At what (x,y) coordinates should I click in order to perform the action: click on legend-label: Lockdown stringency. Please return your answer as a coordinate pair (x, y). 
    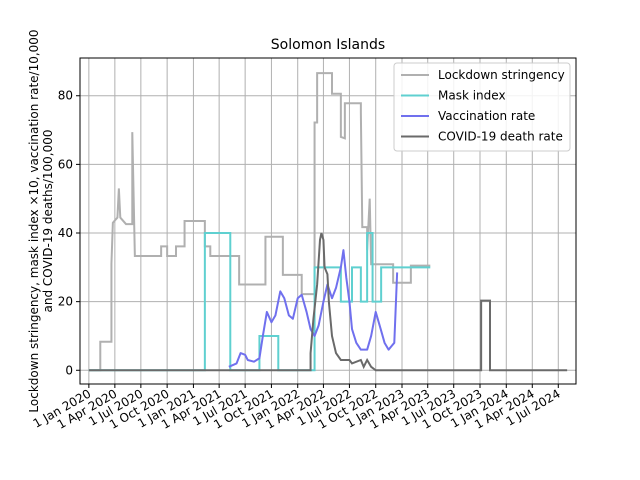
    Looking at the image, I should click on (501, 75).